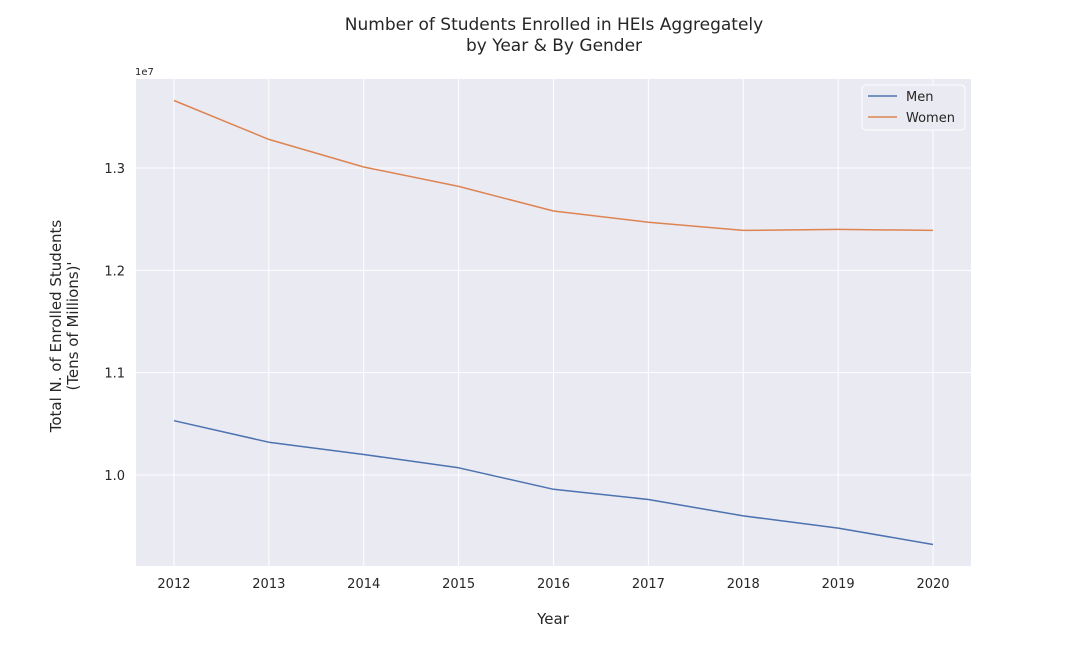 The width and height of the screenshot is (1080, 648). Describe the element at coordinates (838, 584) in the screenshot. I see `x-tick-label: 2019` at that location.